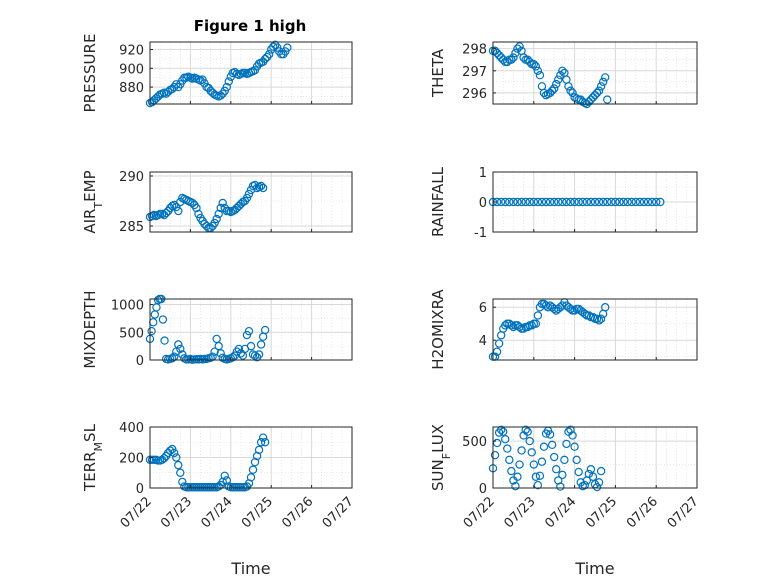 The width and height of the screenshot is (778, 583). I want to click on y-axis-label: AIRTEMP, so click(93, 201).